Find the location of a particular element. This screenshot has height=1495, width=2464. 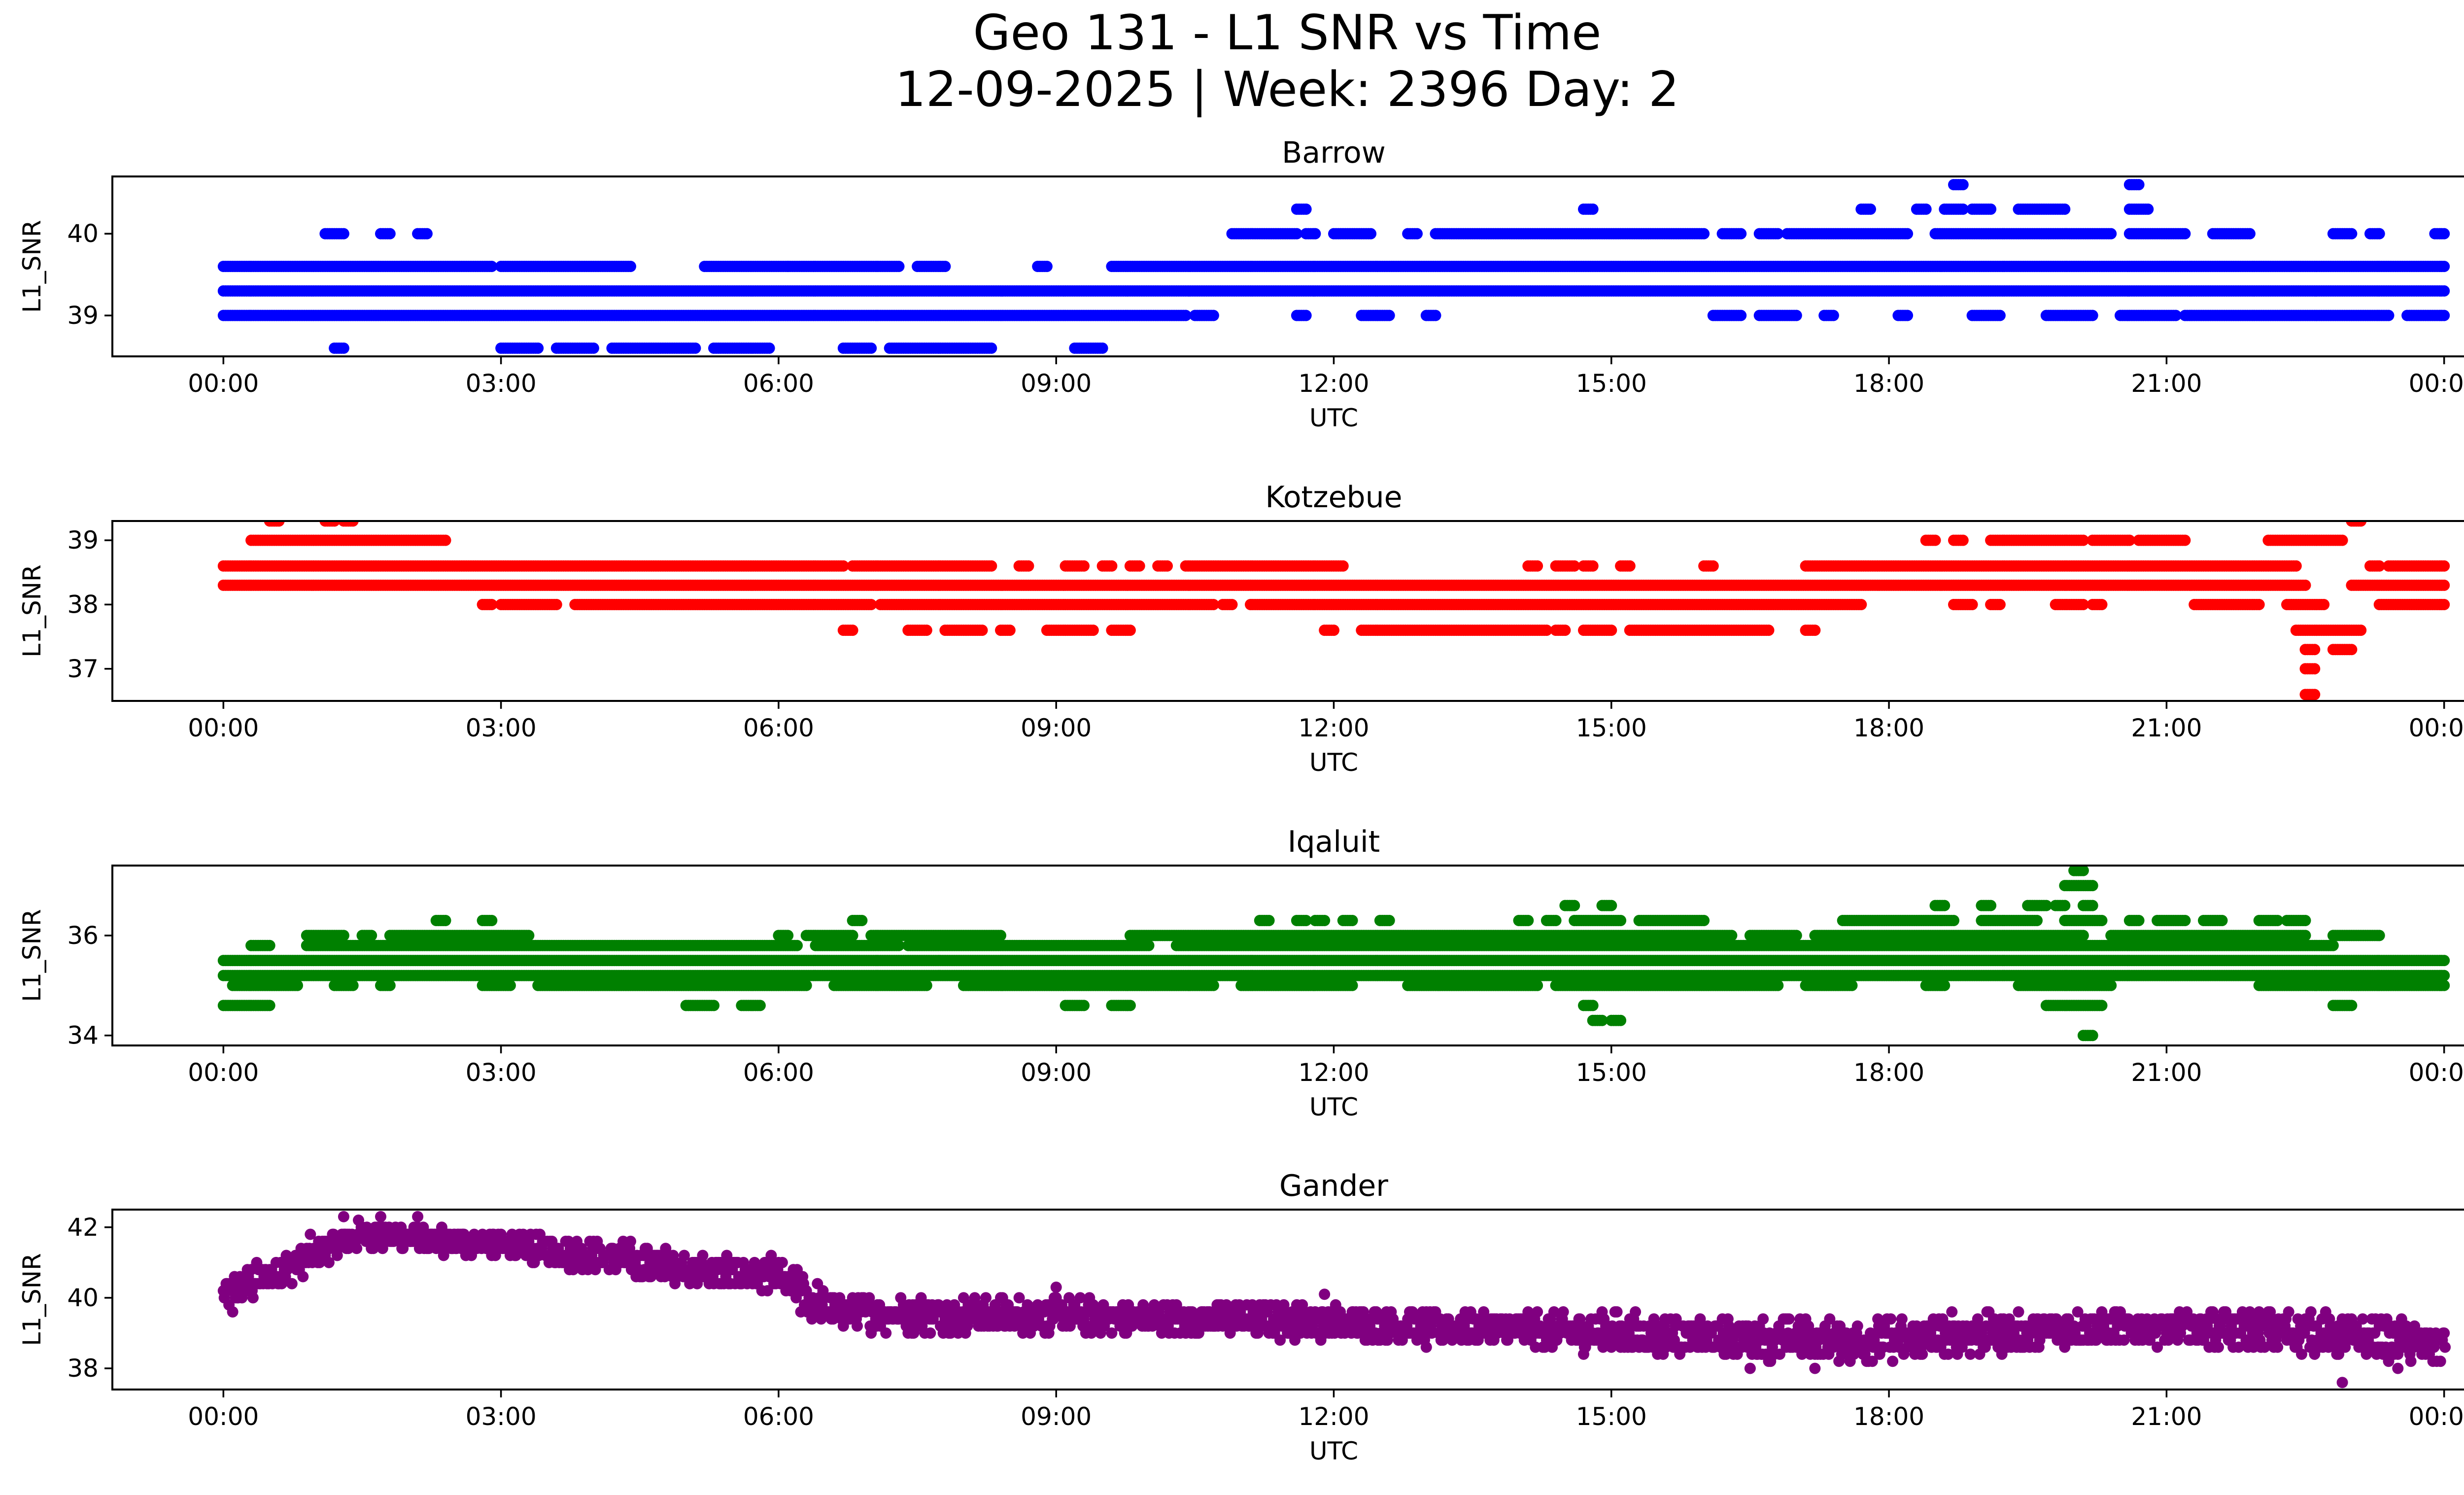

x-tick-label: 06:00 is located at coordinates (778, 383).